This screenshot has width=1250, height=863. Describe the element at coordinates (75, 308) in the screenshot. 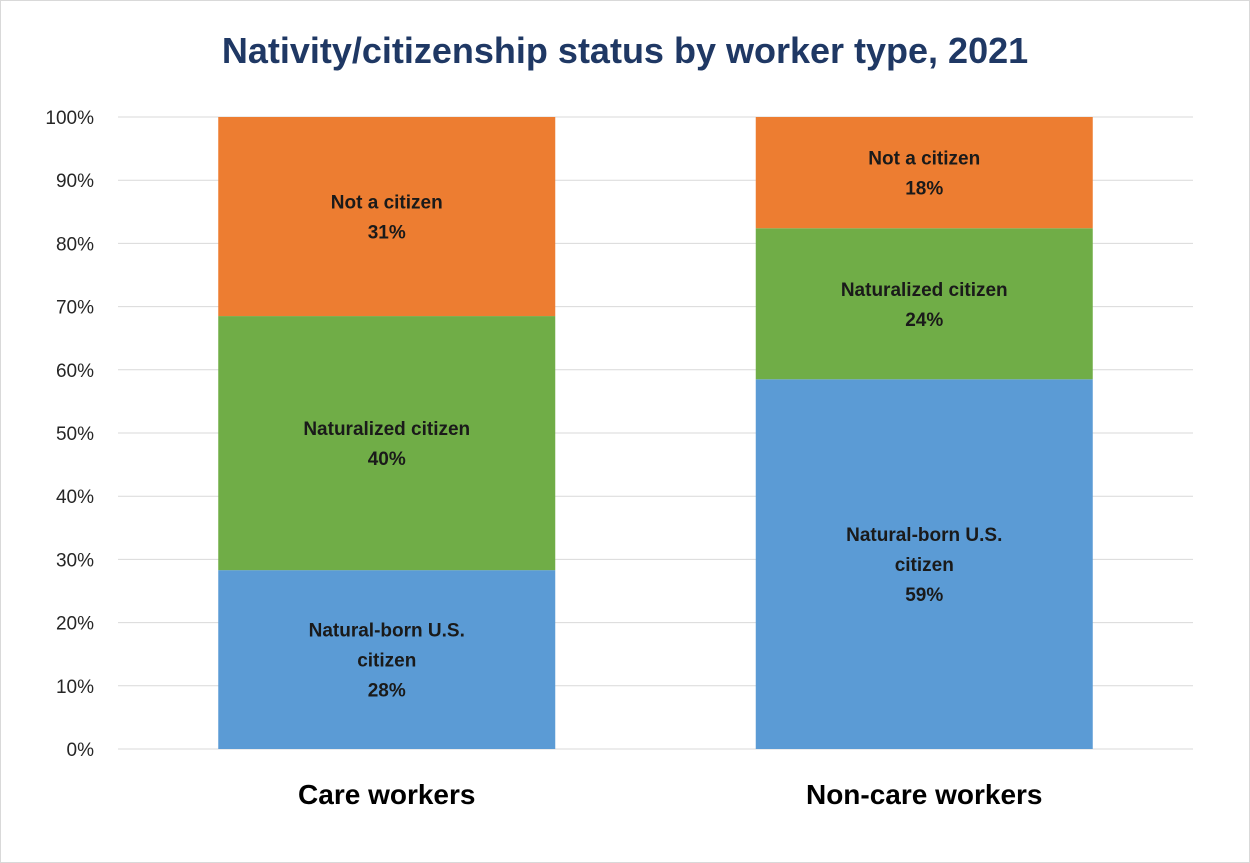

I see `y-tick-label: 70%` at that location.